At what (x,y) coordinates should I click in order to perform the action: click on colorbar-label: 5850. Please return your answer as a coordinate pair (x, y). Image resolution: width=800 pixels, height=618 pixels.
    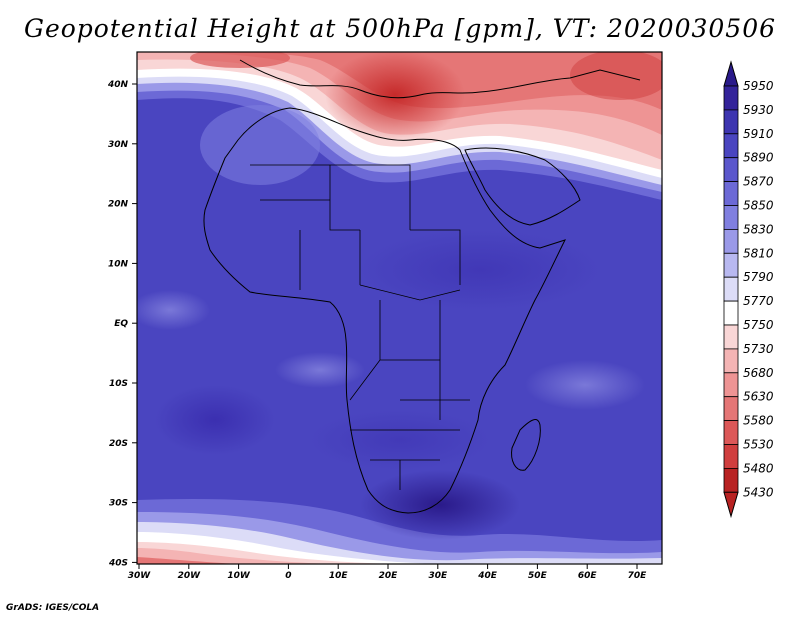
    Looking at the image, I should click on (758, 206).